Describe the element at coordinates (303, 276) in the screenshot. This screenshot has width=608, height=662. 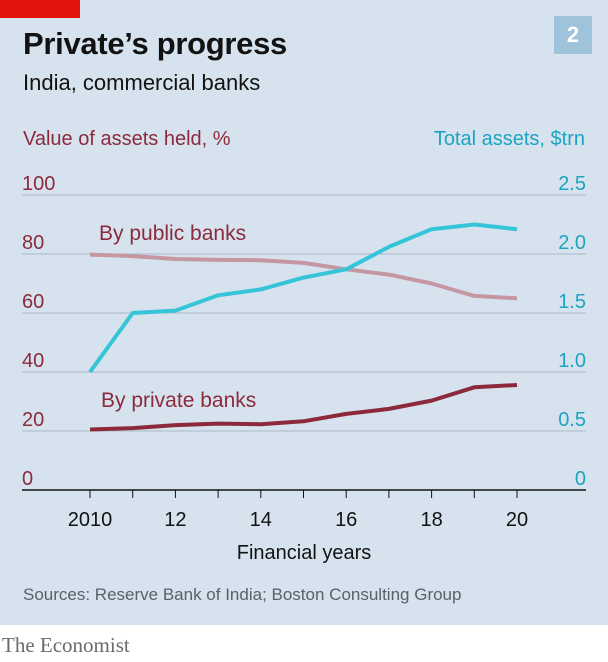
I see `series-line-public` at that location.